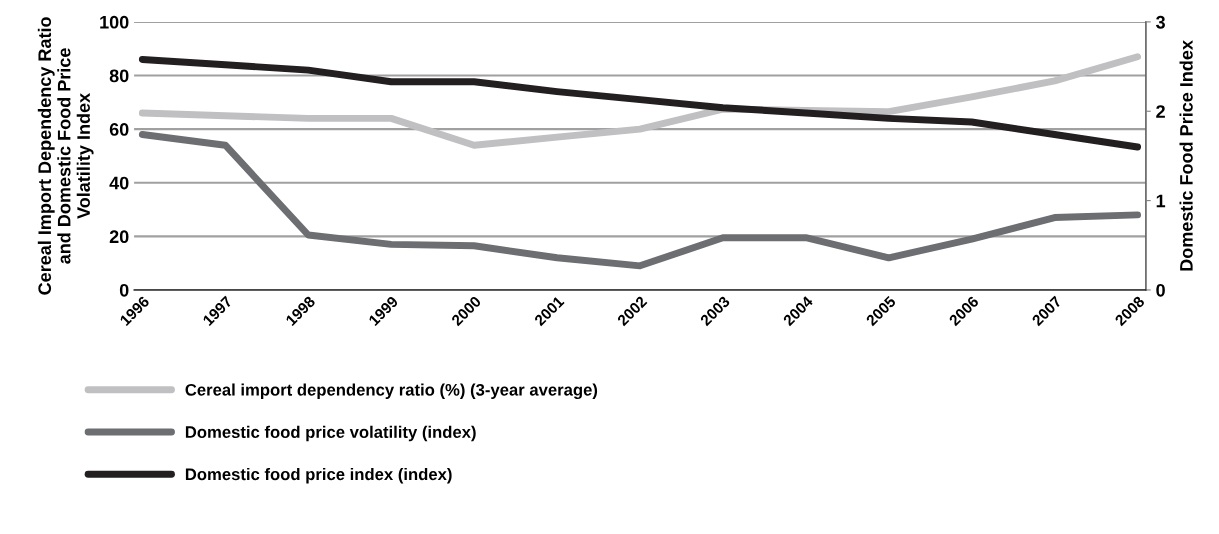  I want to click on legend-label: Domestic food price volatility (index), so click(330, 433).